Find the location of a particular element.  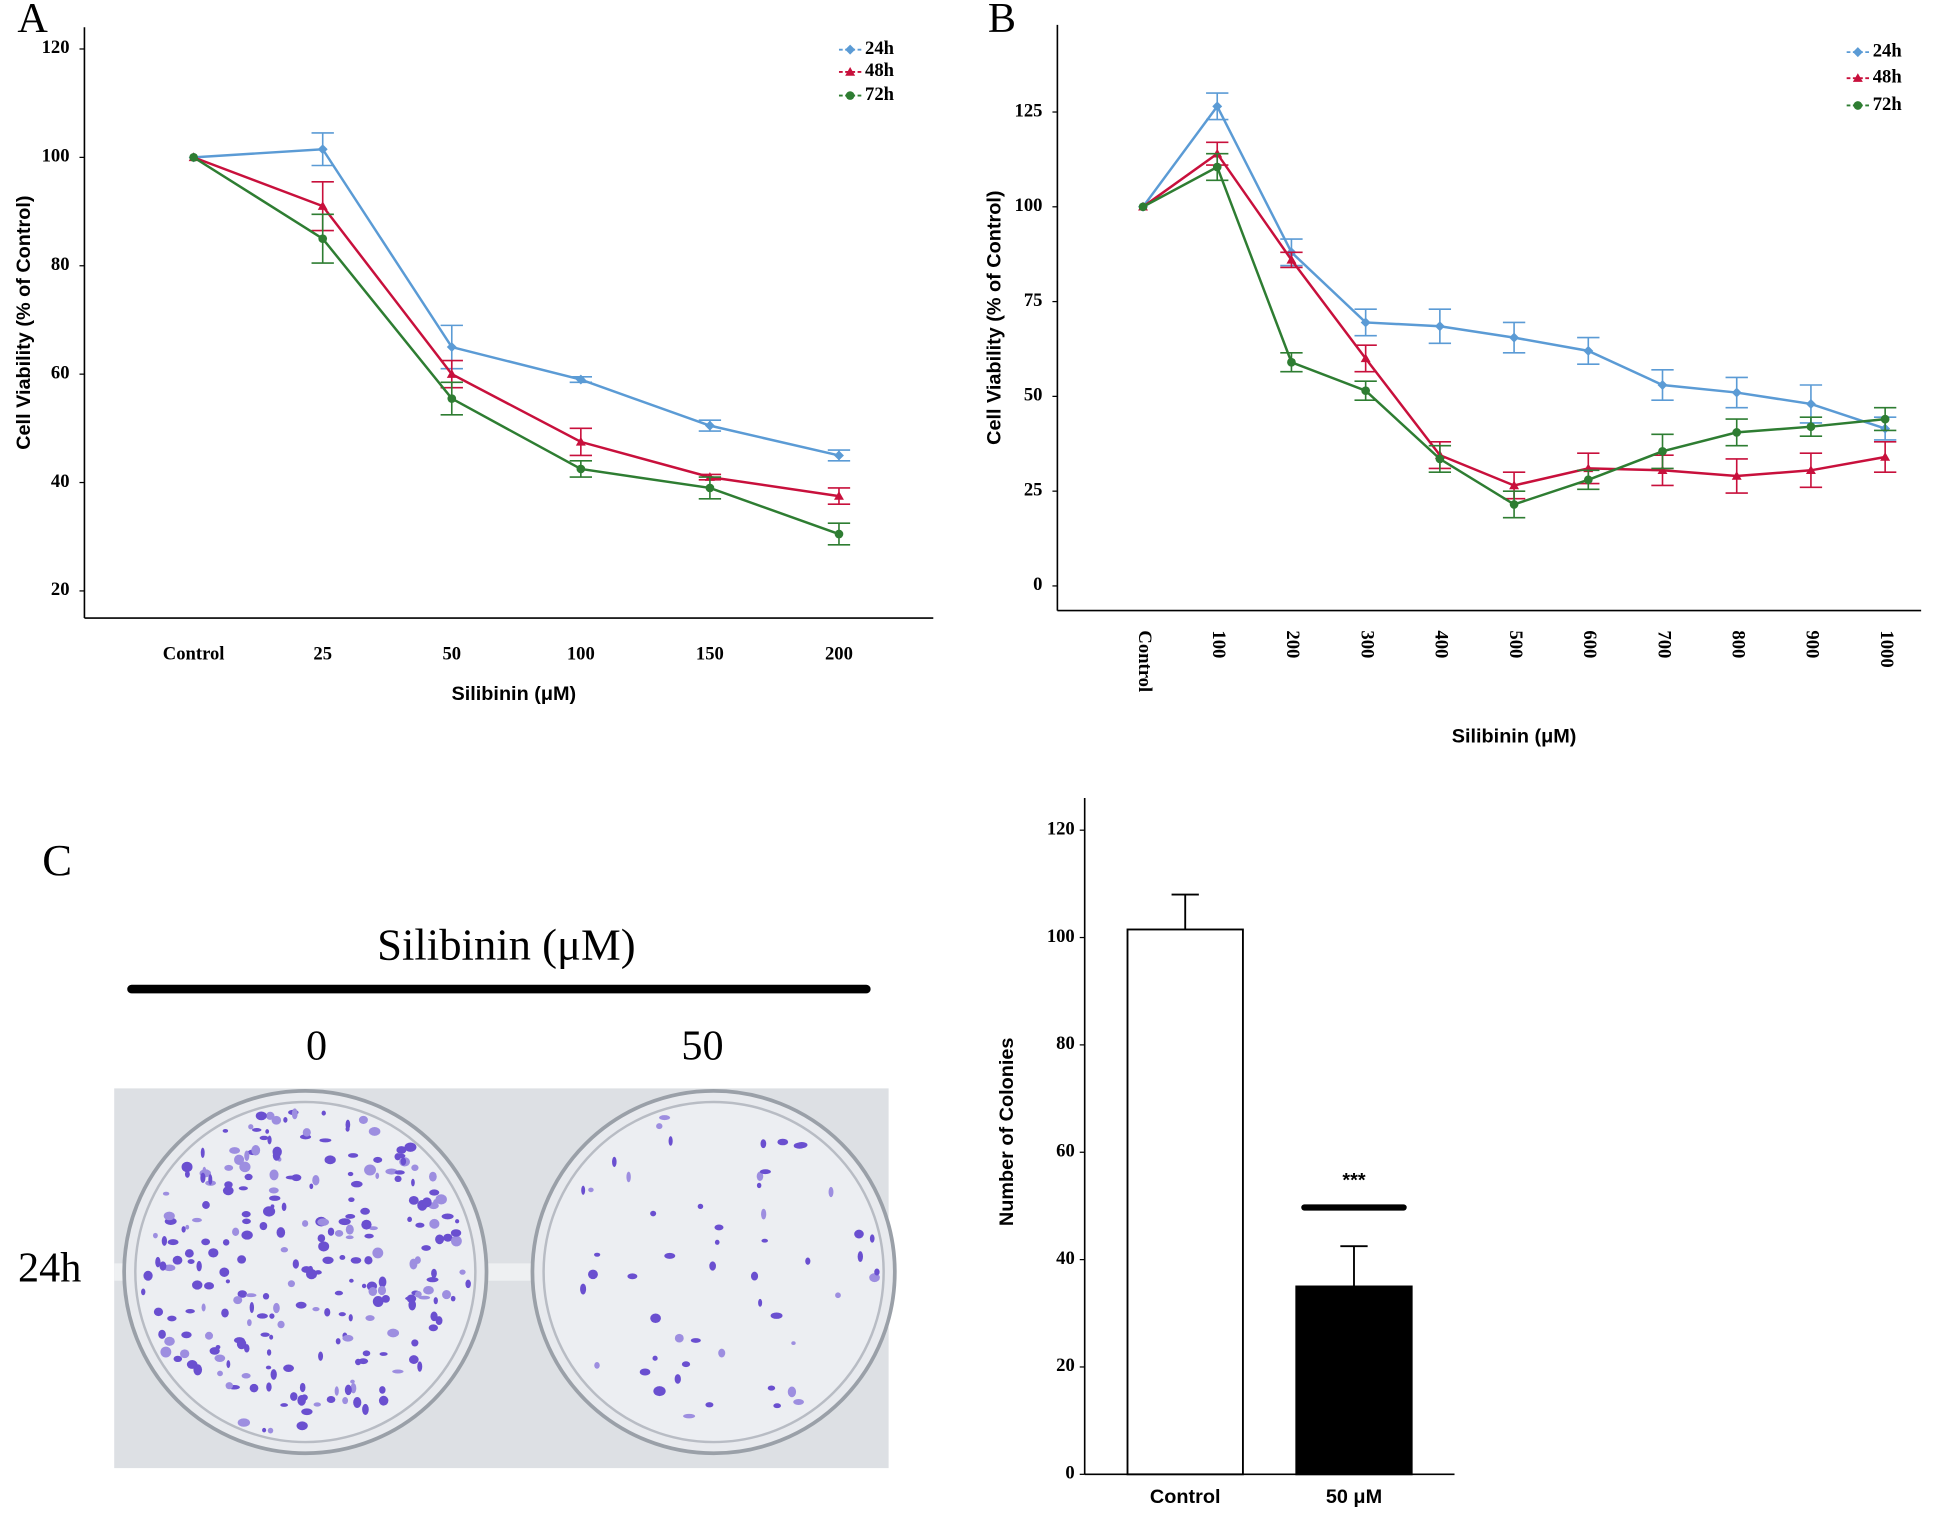

y-tick-label: 25 is located at coordinates (1033, 489).